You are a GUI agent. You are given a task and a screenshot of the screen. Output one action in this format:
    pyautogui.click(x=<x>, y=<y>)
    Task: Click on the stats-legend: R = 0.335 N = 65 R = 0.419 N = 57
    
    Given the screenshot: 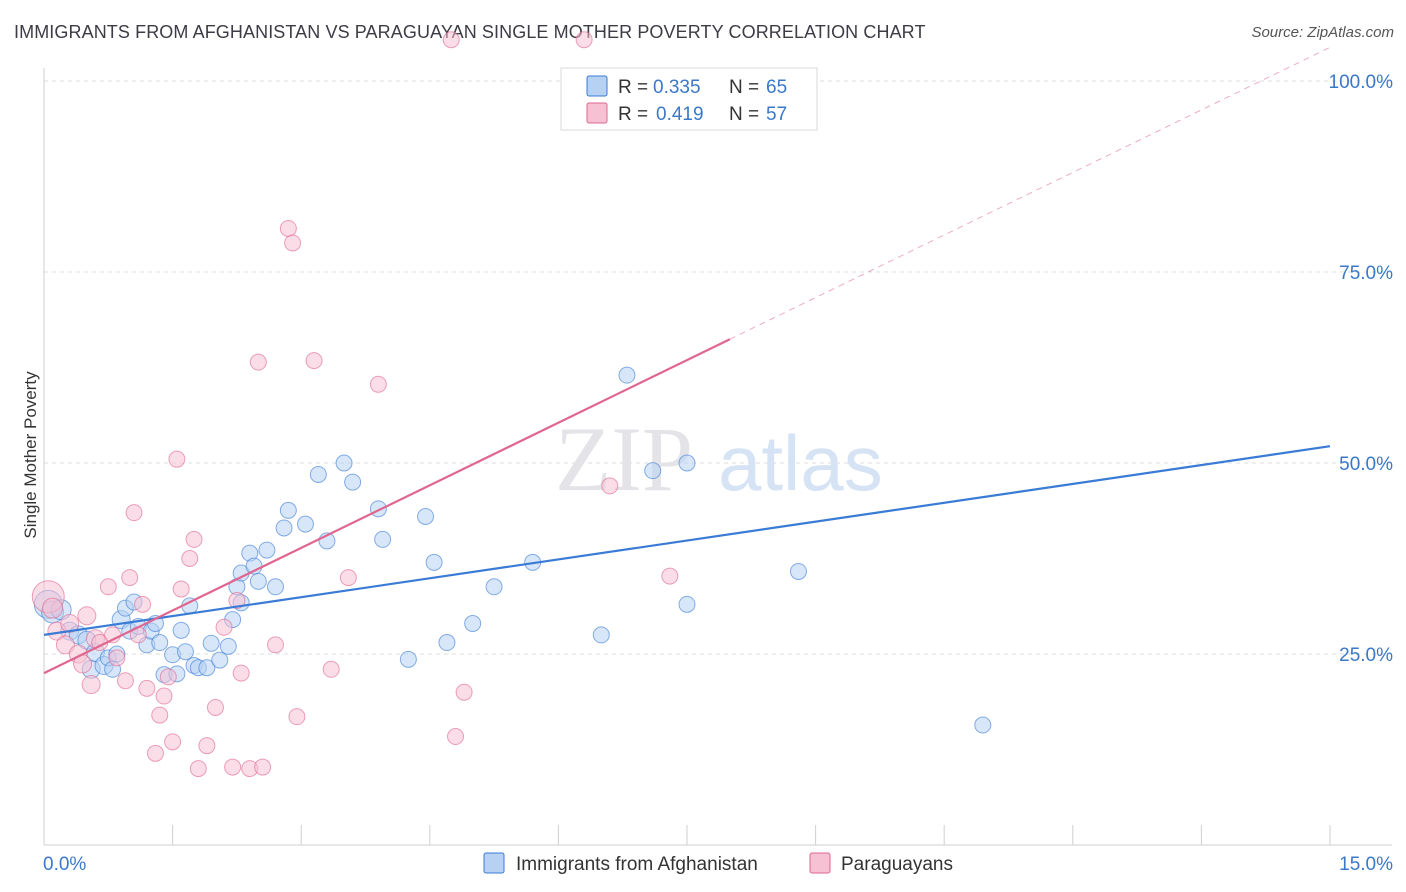 What is the action you would take?
    pyautogui.click(x=689, y=99)
    